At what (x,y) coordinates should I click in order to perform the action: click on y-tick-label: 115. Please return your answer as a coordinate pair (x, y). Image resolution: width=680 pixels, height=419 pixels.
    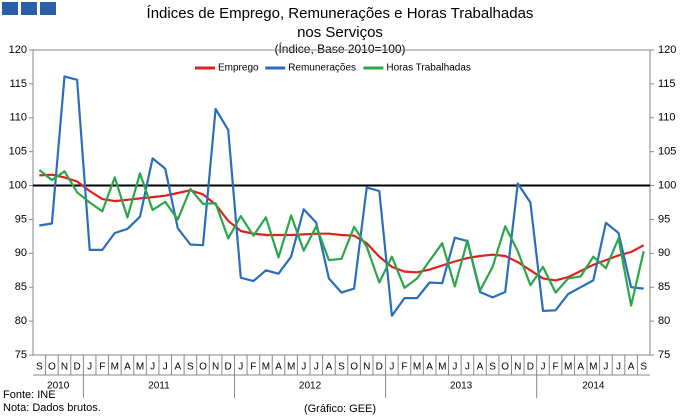
    Looking at the image, I should click on (18, 84).